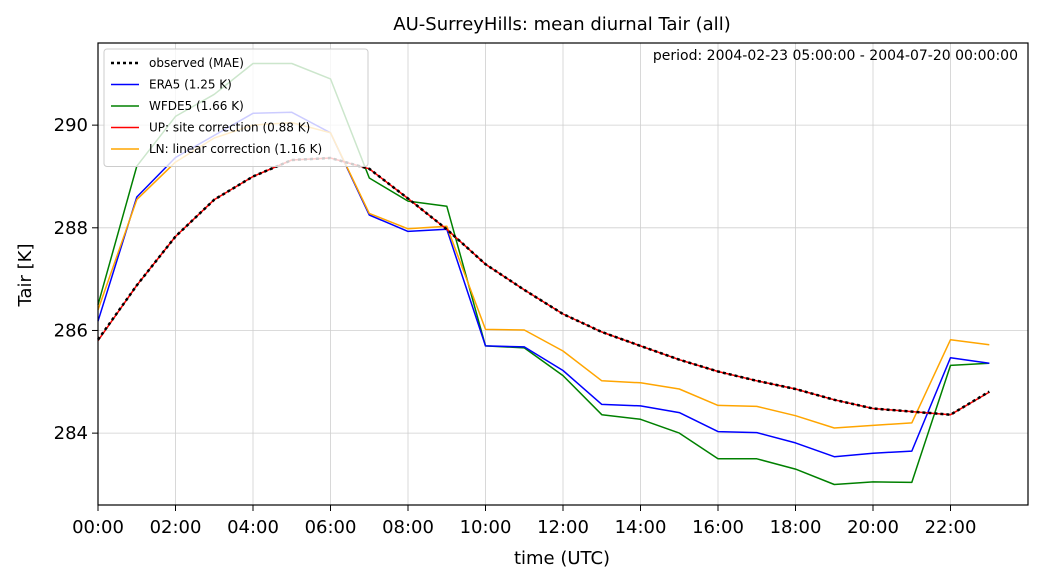 This screenshot has height=583, width=1042. What do you see at coordinates (873, 527) in the screenshot?
I see `x-tick-label: 20:00` at bounding box center [873, 527].